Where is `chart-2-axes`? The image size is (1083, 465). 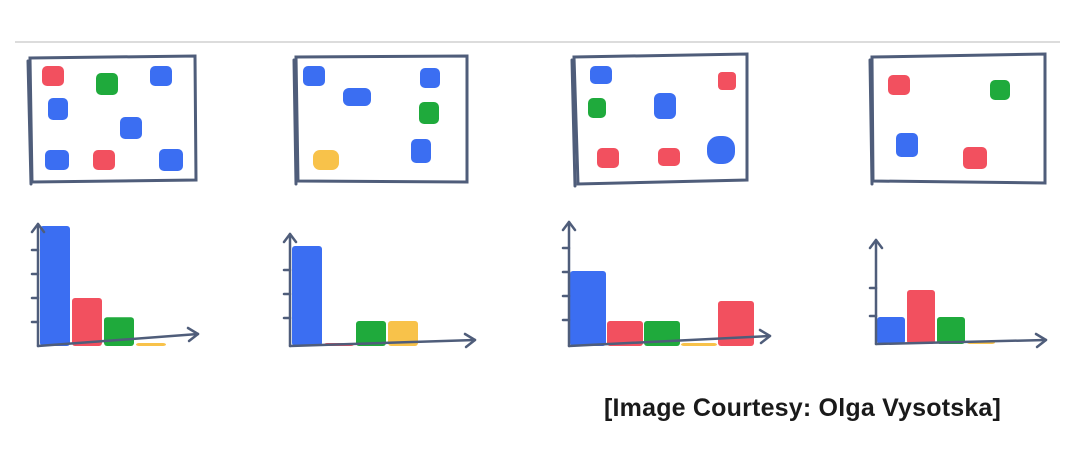 chart-2-axes is located at coordinates (379, 290).